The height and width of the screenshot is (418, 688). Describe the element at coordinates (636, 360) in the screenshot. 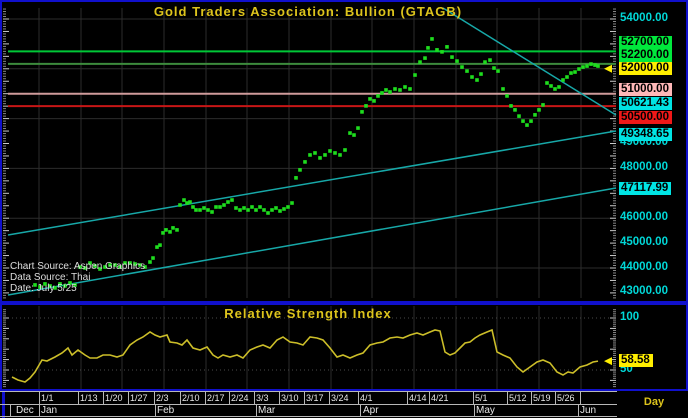

I see `price-axis-badge: 58.58` at that location.